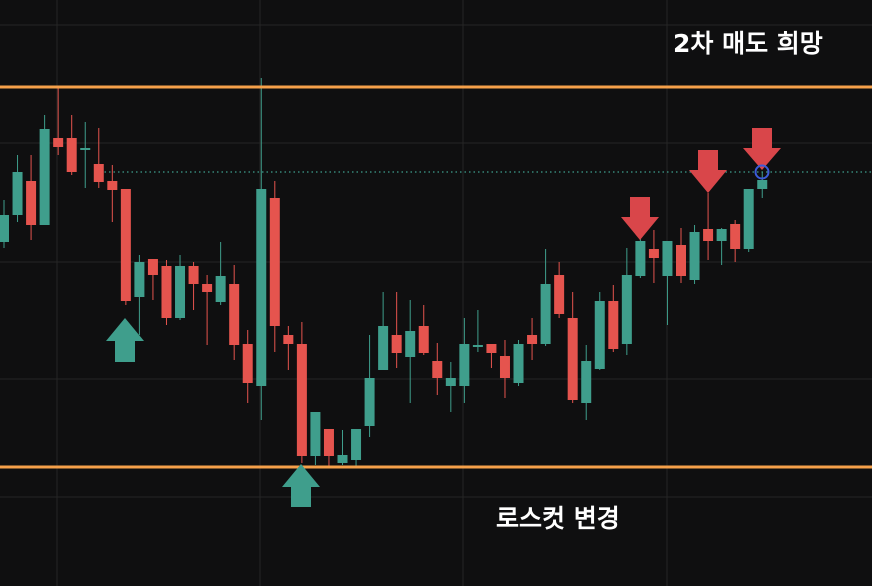  What do you see at coordinates (762, 172) in the screenshot?
I see `marker-circle` at bounding box center [762, 172].